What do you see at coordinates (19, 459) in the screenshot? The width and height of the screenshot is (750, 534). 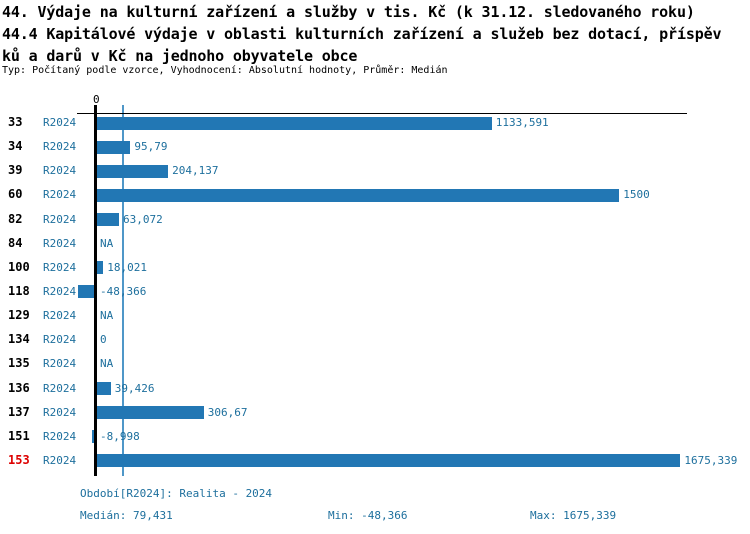 I see `row-id-153: 153` at bounding box center [19, 459].